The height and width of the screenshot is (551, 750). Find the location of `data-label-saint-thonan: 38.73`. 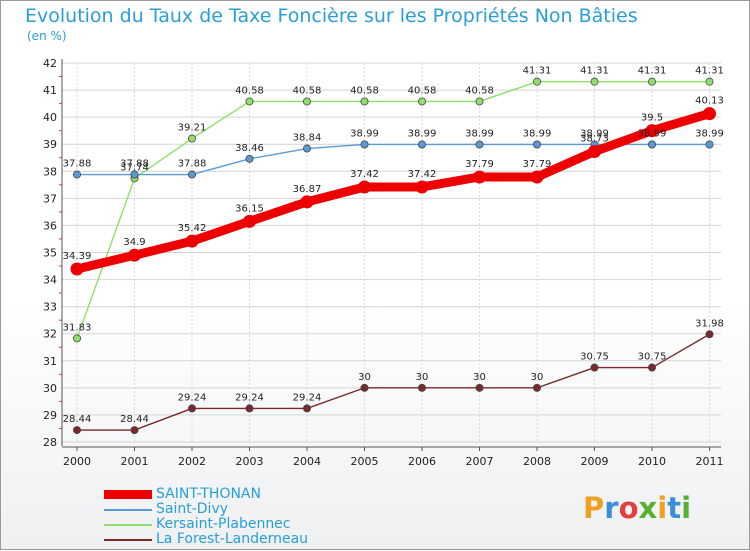

data-label-saint-thonan: 38.73 is located at coordinates (594, 139).